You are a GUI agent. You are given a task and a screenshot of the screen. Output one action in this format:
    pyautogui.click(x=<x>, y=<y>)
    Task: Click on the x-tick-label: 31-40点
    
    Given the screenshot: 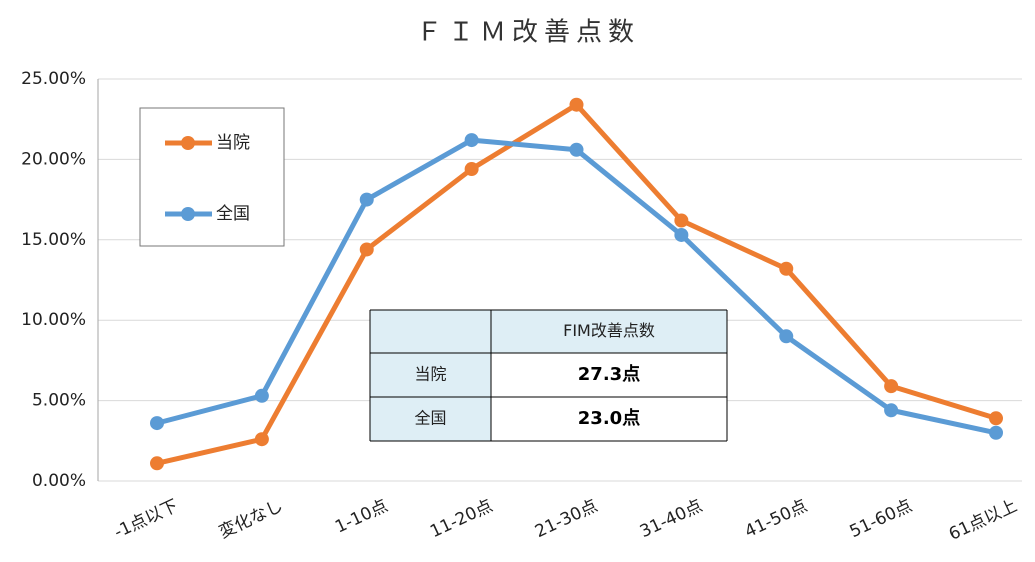 What is the action you would take?
    pyautogui.click(x=671, y=519)
    